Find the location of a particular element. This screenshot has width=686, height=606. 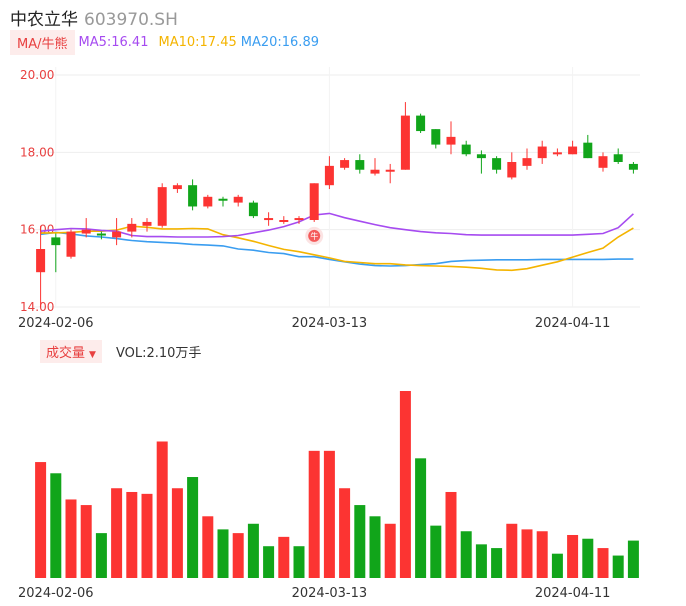

bull-marker: 牛 is located at coordinates (314, 235).